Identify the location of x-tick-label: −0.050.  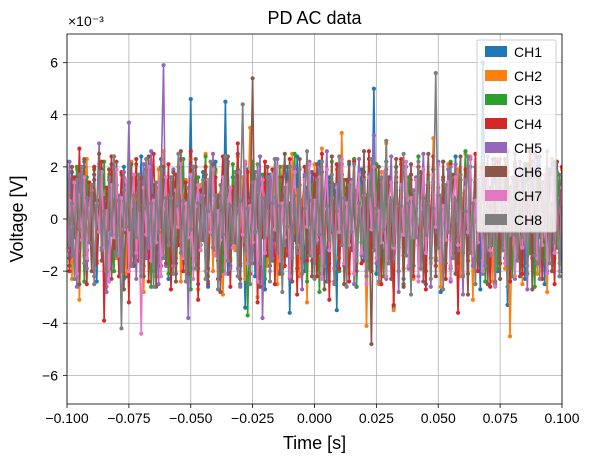
(190, 418).